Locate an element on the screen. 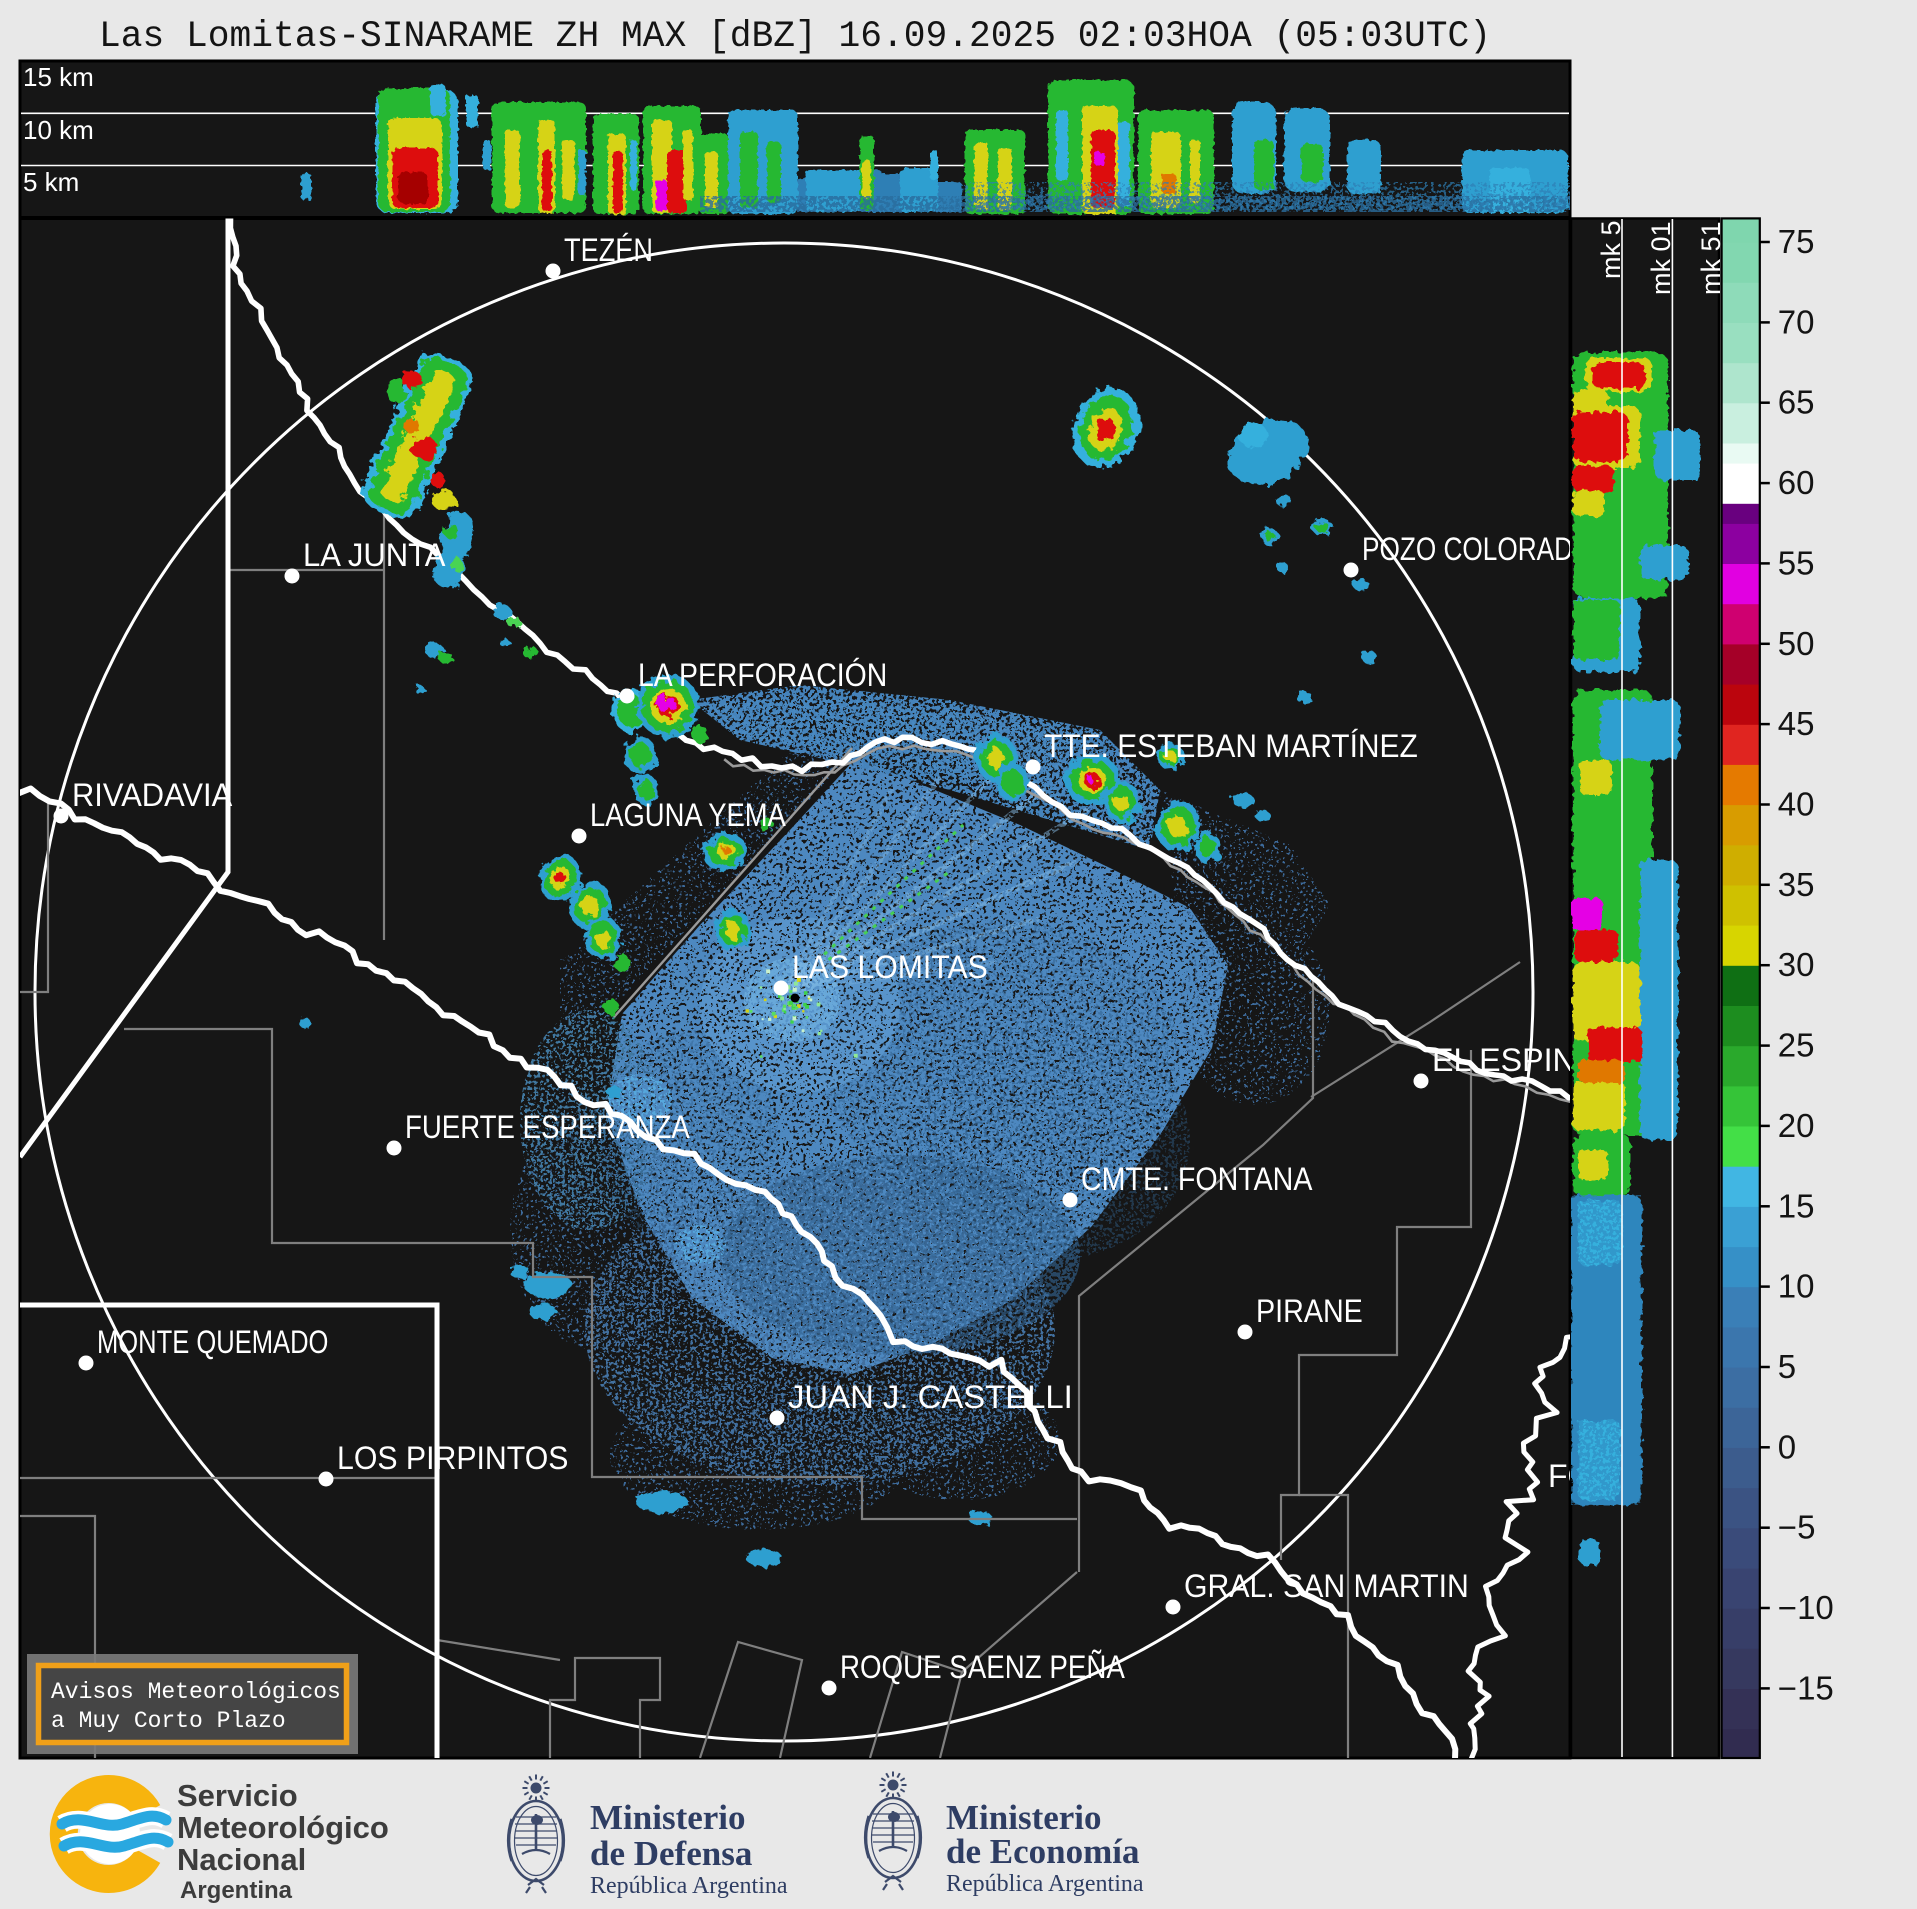 Image resolution: width=1917 pixels, height=1909 pixels. svg-text: LA PERFORACIÓN is located at coordinates (762, 675).